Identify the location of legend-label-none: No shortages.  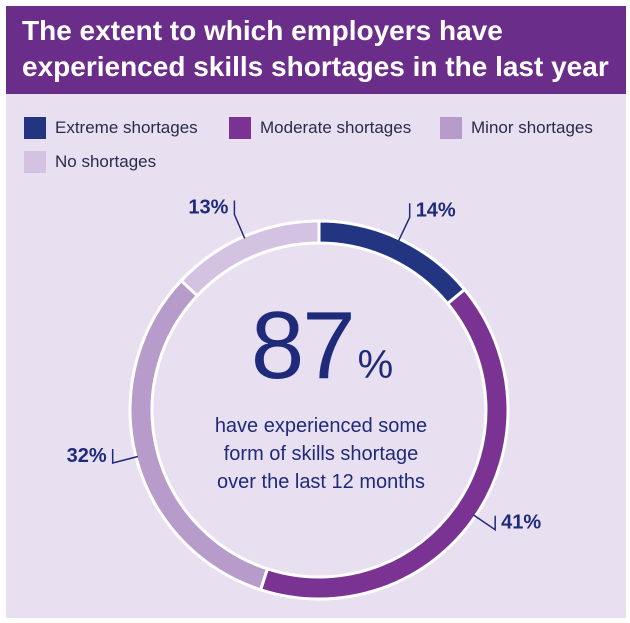
(106, 161).